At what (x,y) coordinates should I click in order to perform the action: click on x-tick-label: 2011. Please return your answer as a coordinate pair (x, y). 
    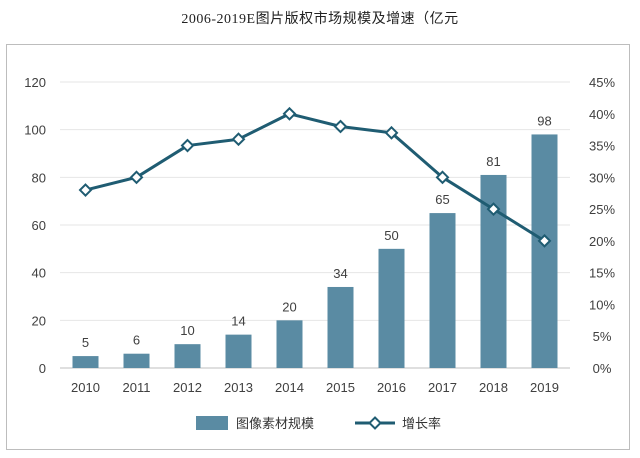
    Looking at the image, I should click on (137, 387).